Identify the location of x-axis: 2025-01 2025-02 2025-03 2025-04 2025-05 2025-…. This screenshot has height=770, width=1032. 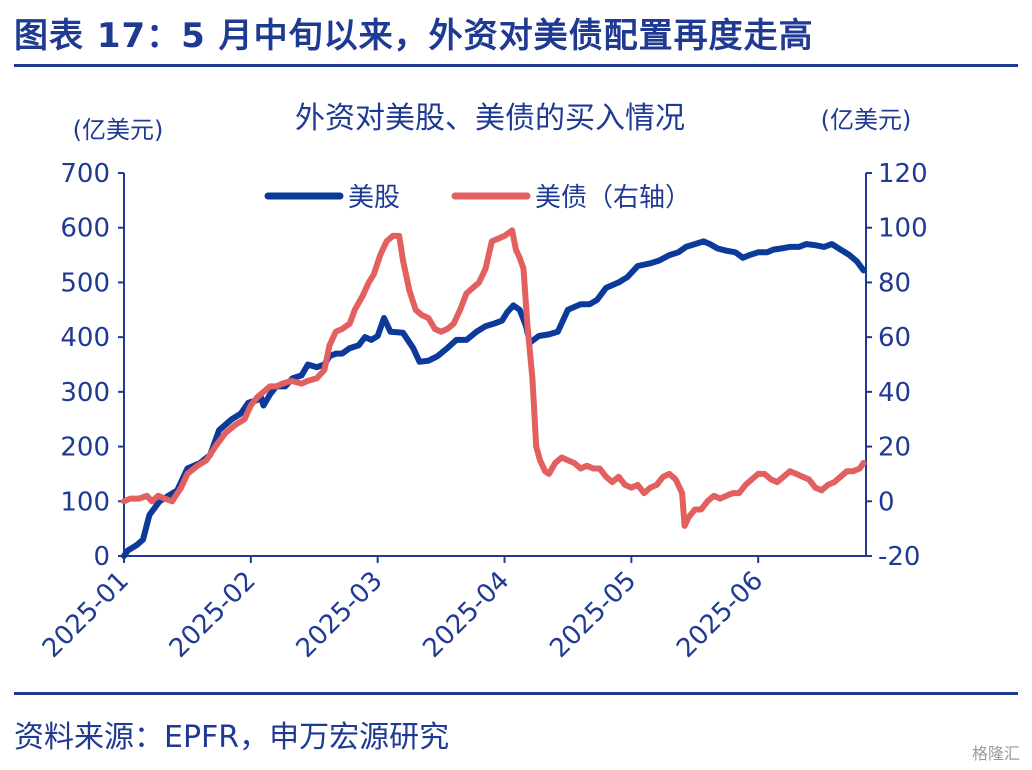
(451, 609).